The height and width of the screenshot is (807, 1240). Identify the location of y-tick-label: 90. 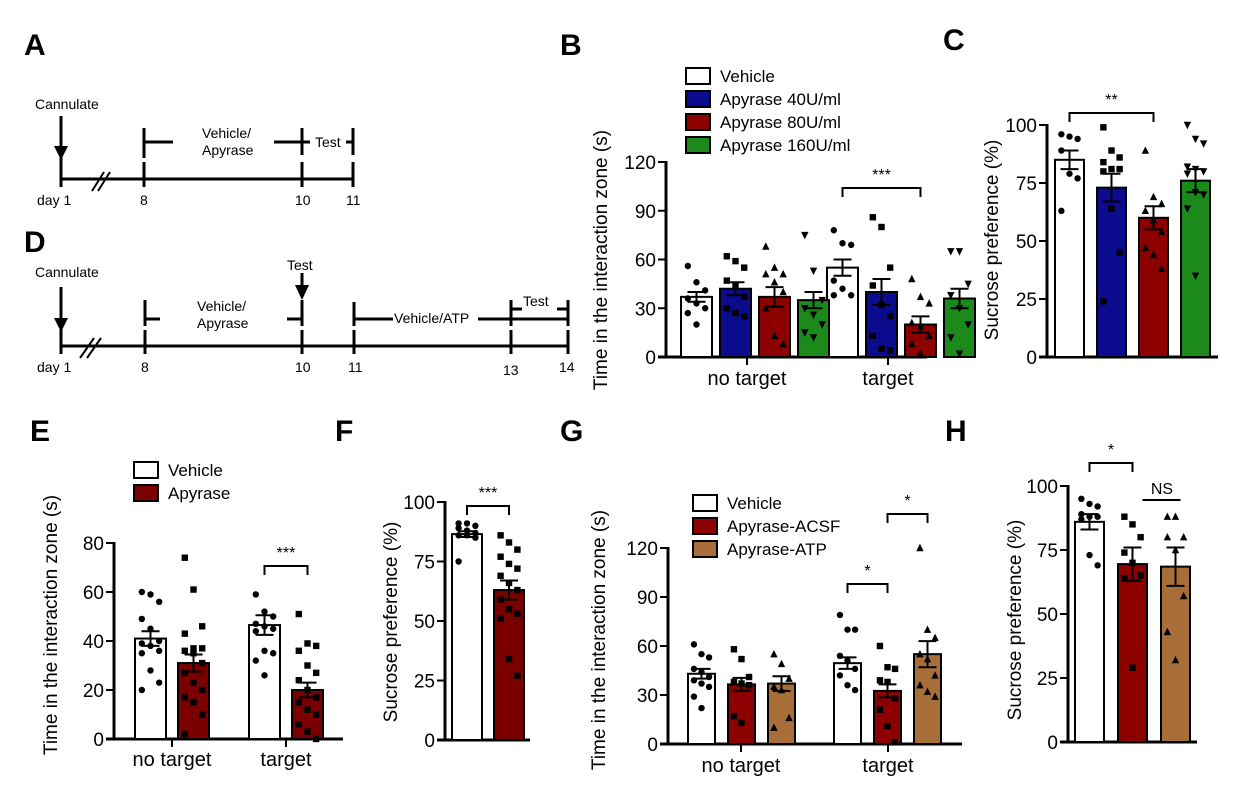
(647, 598).